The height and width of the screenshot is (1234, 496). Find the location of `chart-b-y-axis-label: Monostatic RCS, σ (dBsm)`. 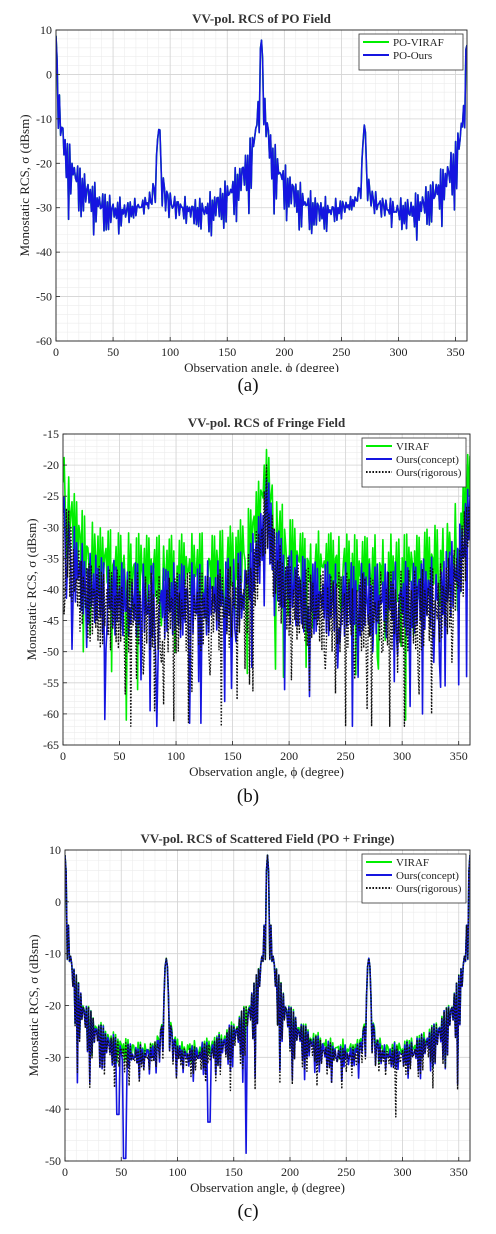

chart-b-y-axis-label: Monostatic RCS, σ (dBsm) is located at coordinates (31, 589).